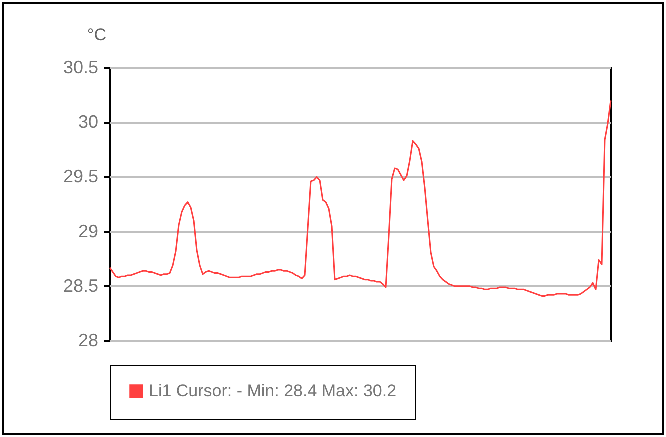  What do you see at coordinates (273, 391) in the screenshot?
I see `legend-label: Li1 Cursor: - Min: 28.4 Max: 30.2` at bounding box center [273, 391].